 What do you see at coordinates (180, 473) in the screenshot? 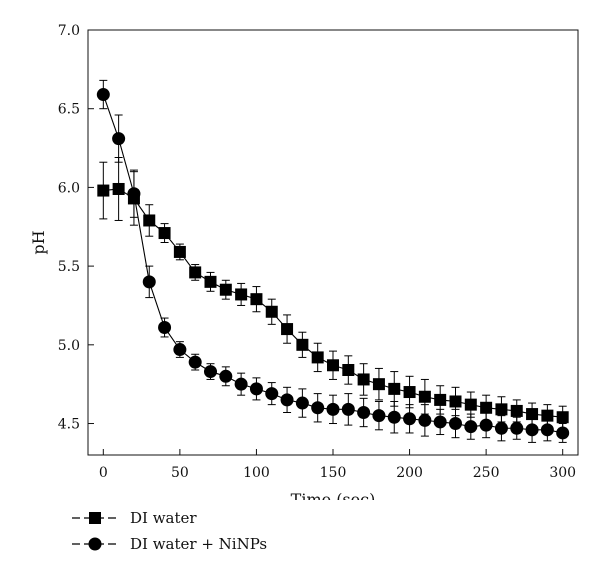
I see `x-tick-label: 50` at bounding box center [180, 473].